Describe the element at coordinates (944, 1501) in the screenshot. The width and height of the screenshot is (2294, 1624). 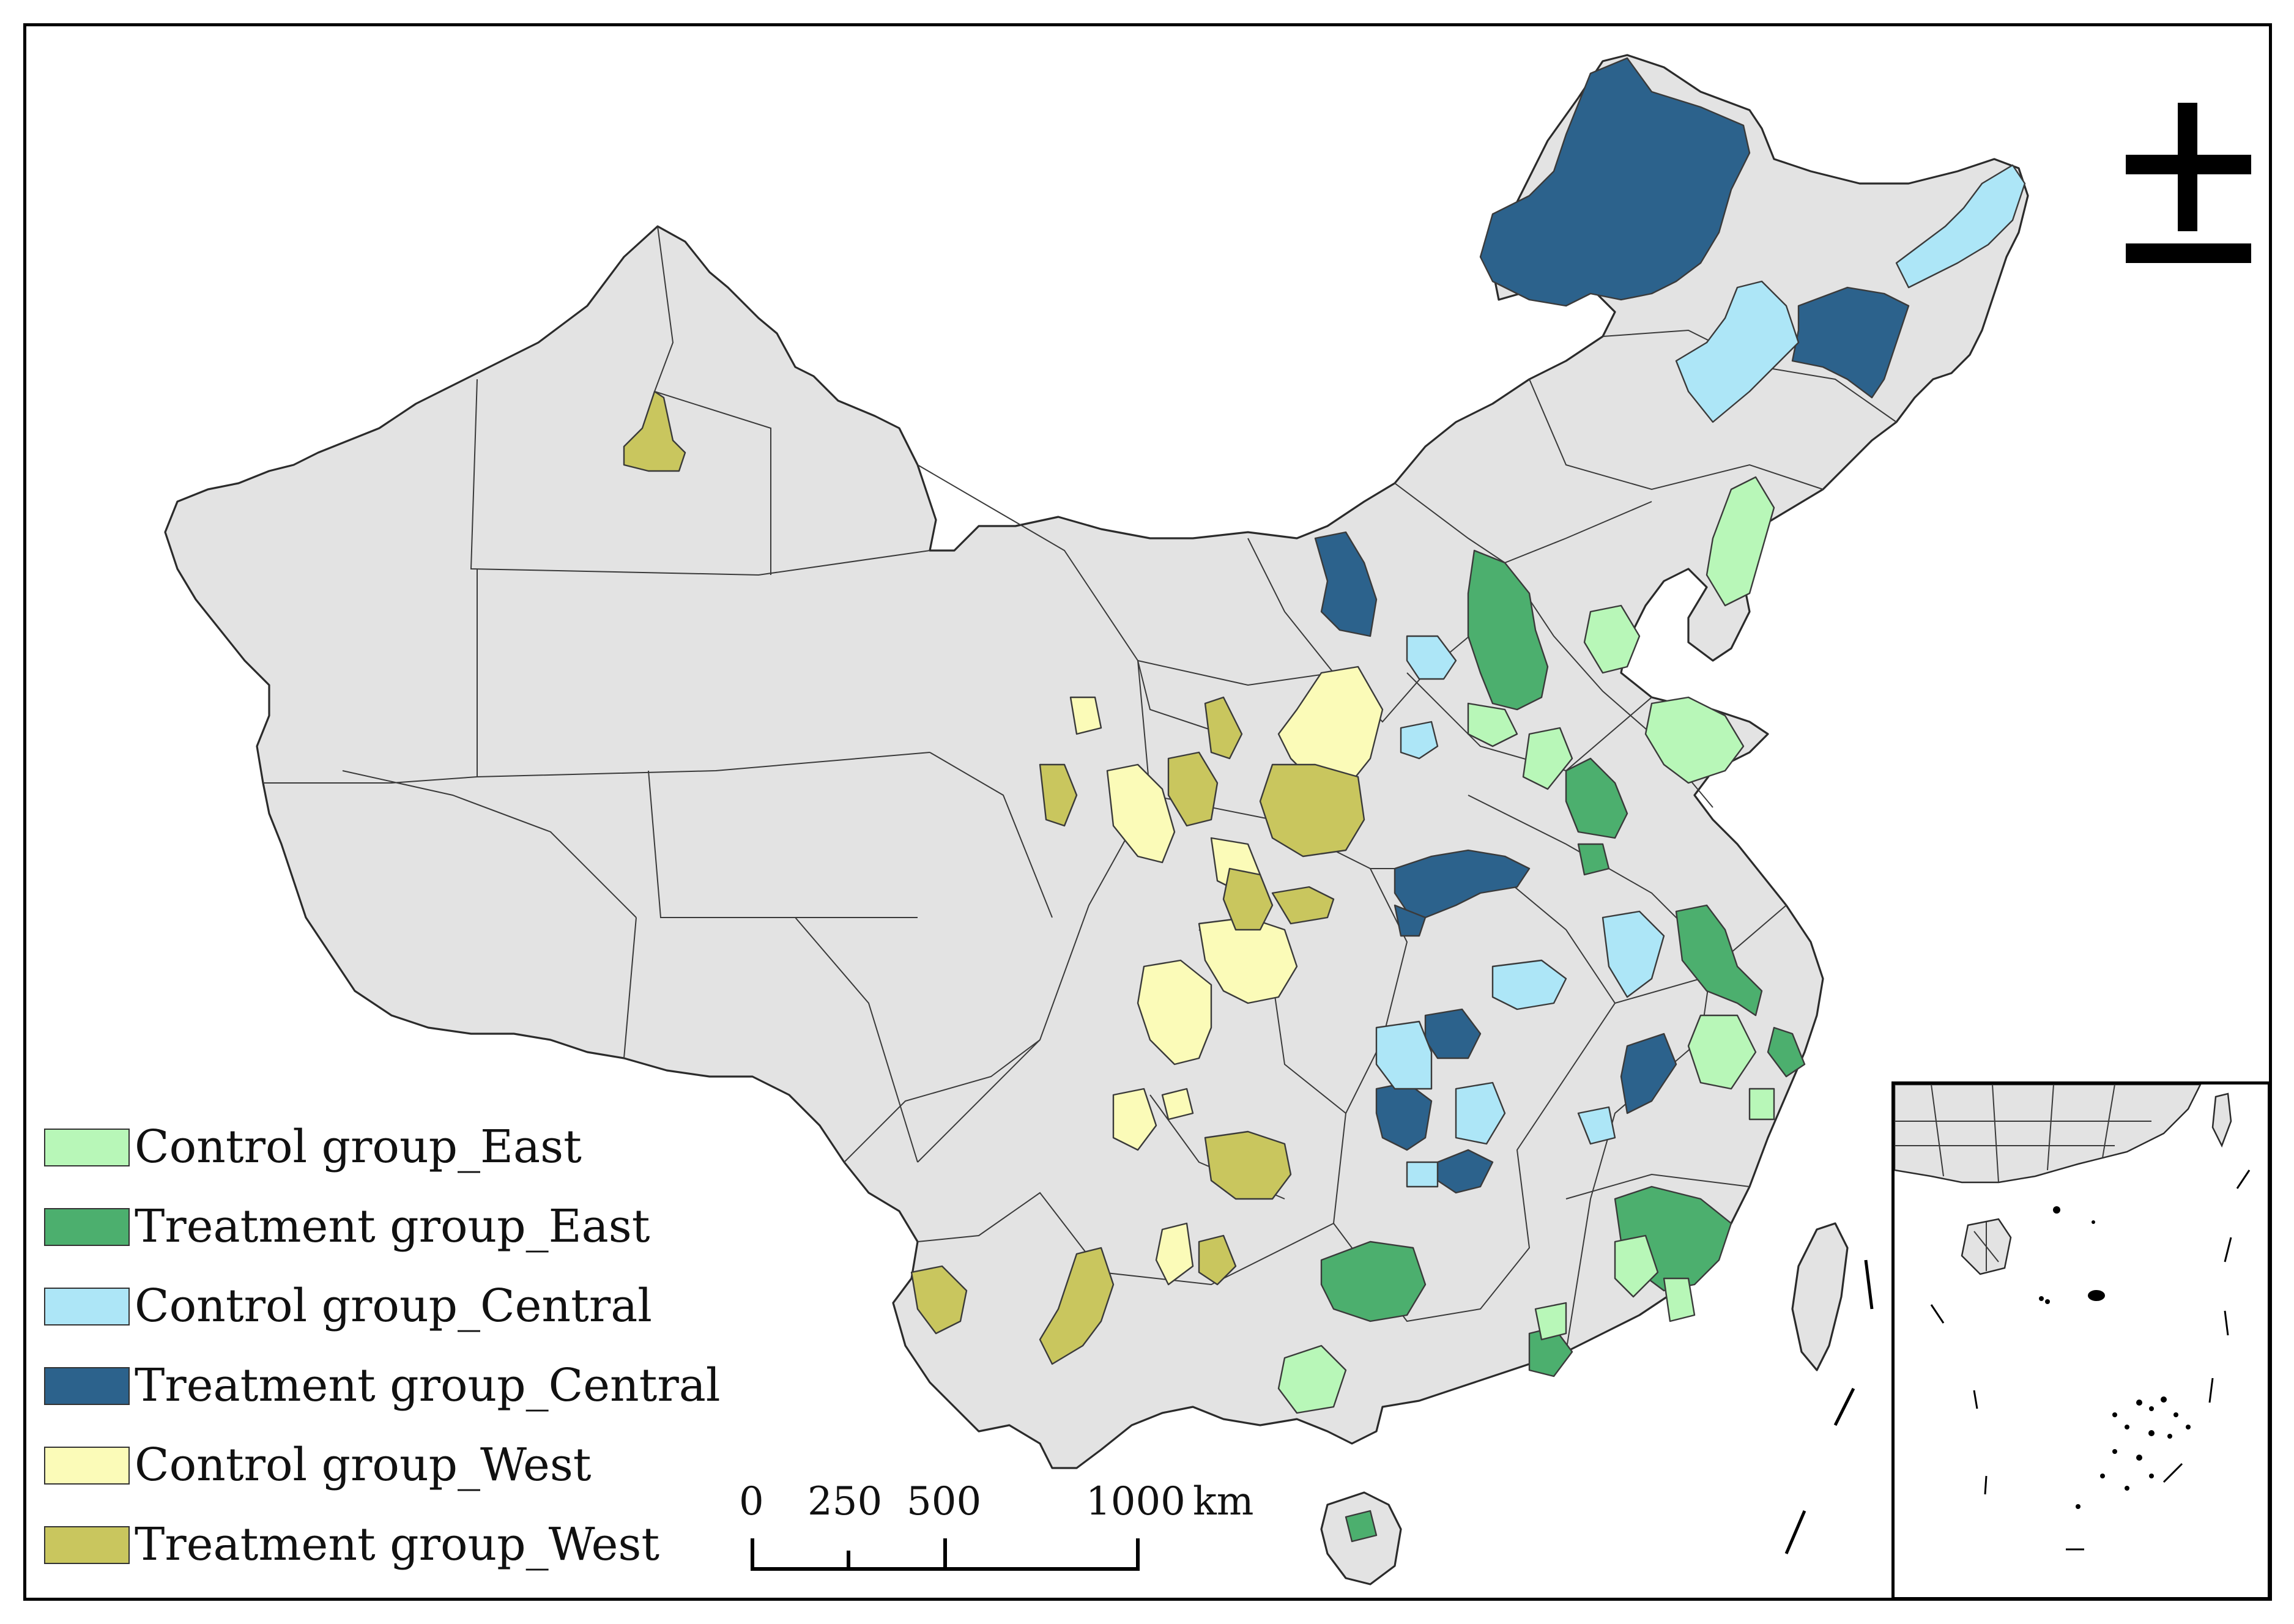
I see `scale-label-500: 500` at that location.